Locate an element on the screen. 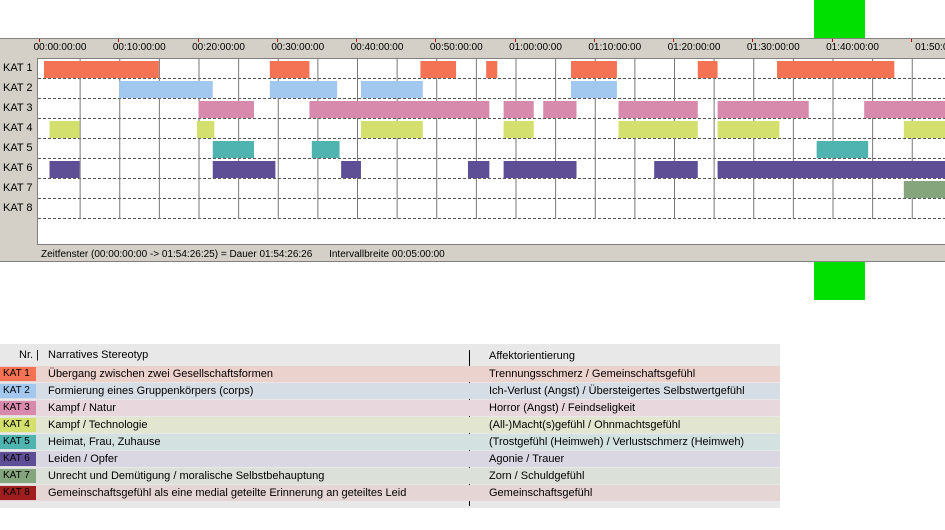 The height and width of the screenshot is (530, 945). tick-label: 00:50:00:00 is located at coordinates (456, 47).